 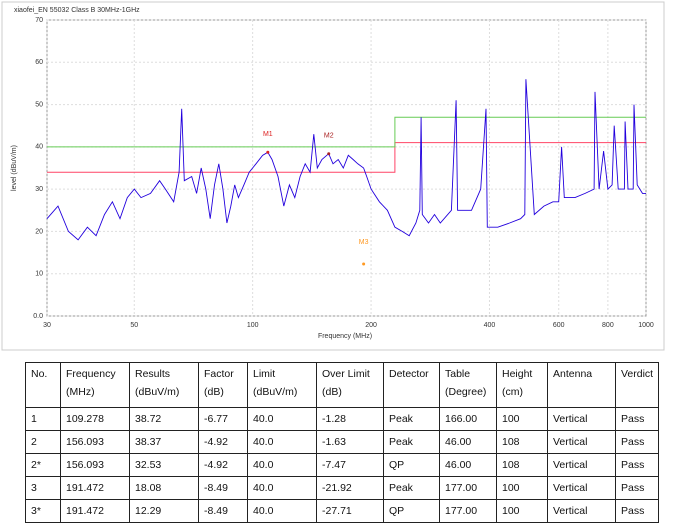 What do you see at coordinates (517, 374) in the screenshot?
I see `header-text: Height` at bounding box center [517, 374].